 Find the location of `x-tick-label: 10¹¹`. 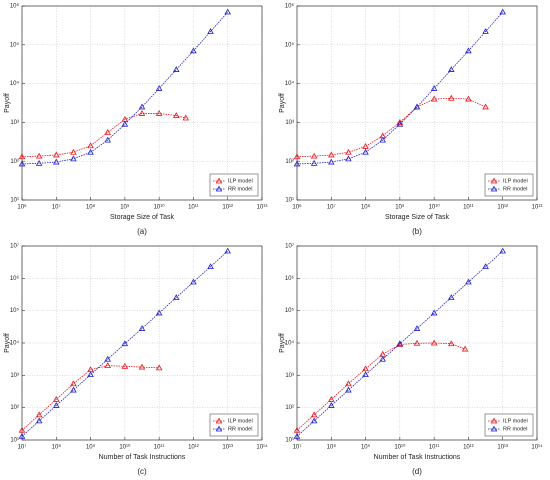

x-tick-label: 10¹¹ is located at coordinates (434, 448).